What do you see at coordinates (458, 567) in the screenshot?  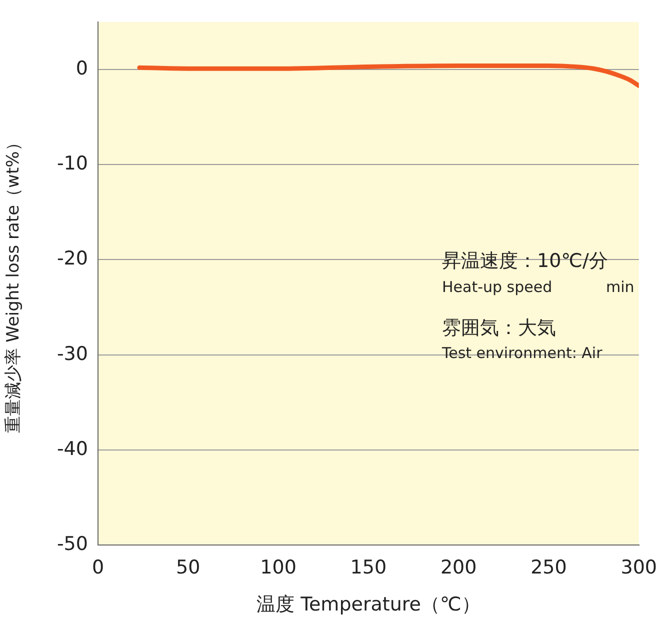 I see `x-tick-label: 200` at bounding box center [458, 567].